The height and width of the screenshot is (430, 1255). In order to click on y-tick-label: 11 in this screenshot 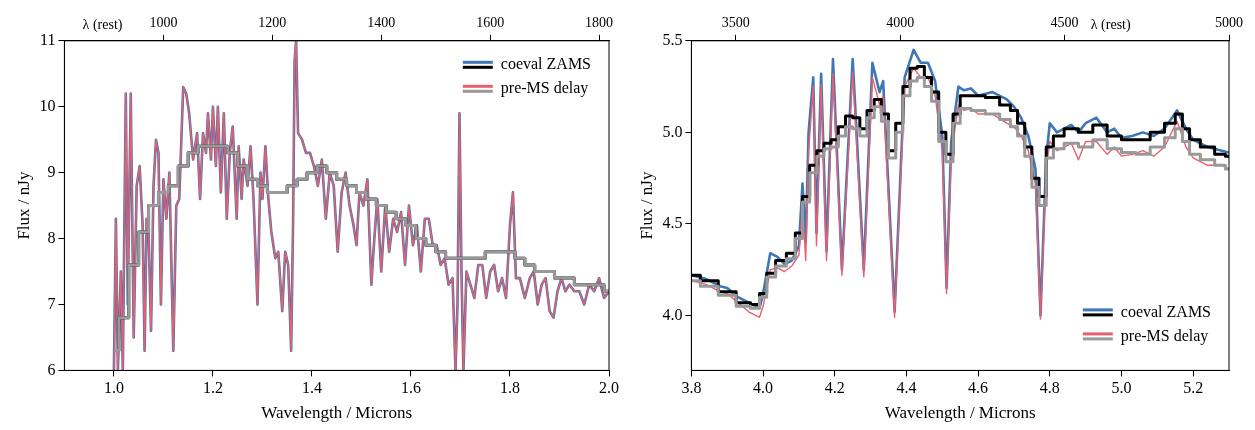, I will do `click(47, 39)`.